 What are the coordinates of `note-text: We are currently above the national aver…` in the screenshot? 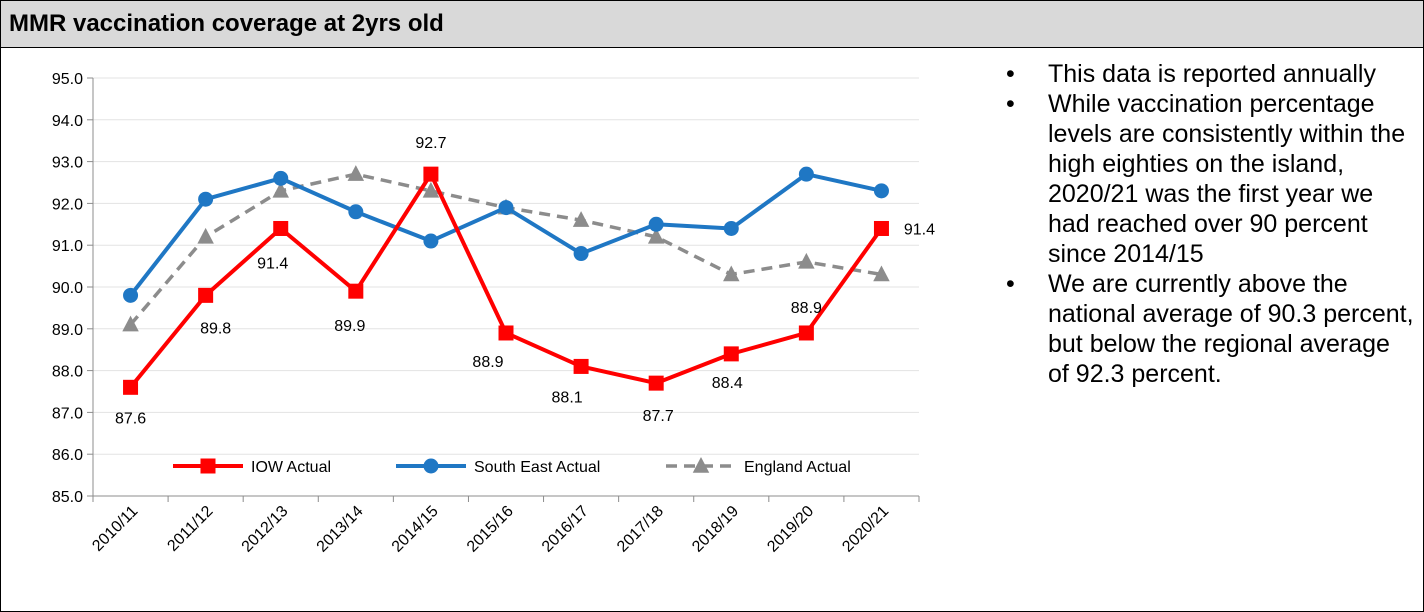 It's located at (1231, 329).